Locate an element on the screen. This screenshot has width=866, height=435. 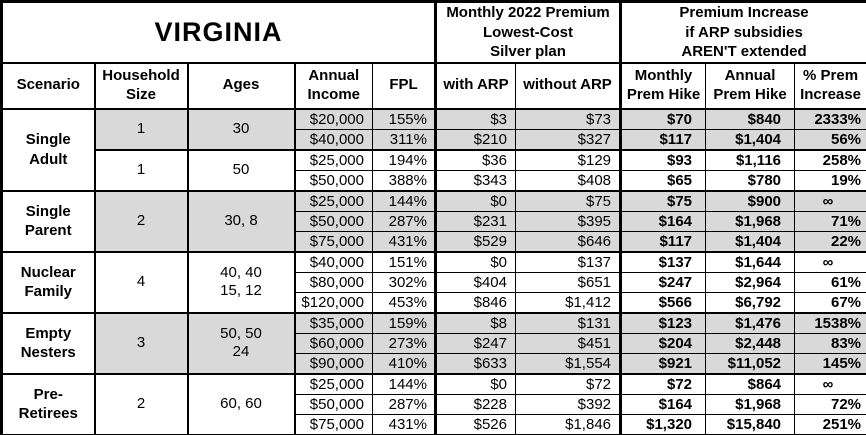
table-row: $75,000 431% $526 $1,846 $1,320 $15,840 251% is located at coordinates (434, 424).